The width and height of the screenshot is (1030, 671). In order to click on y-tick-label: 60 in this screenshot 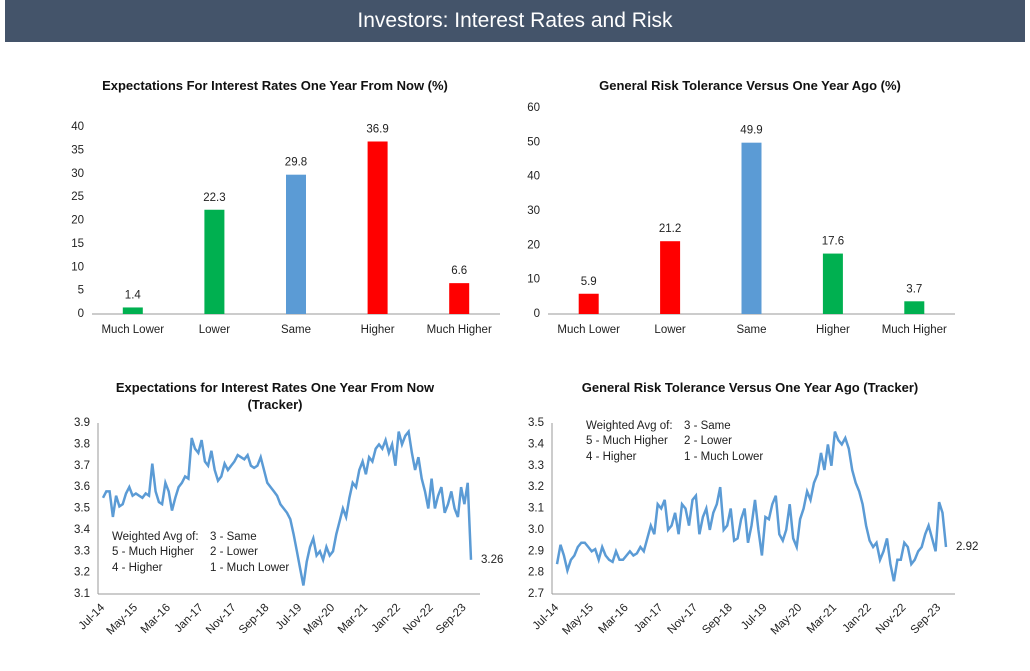, I will do `click(533, 108)`.